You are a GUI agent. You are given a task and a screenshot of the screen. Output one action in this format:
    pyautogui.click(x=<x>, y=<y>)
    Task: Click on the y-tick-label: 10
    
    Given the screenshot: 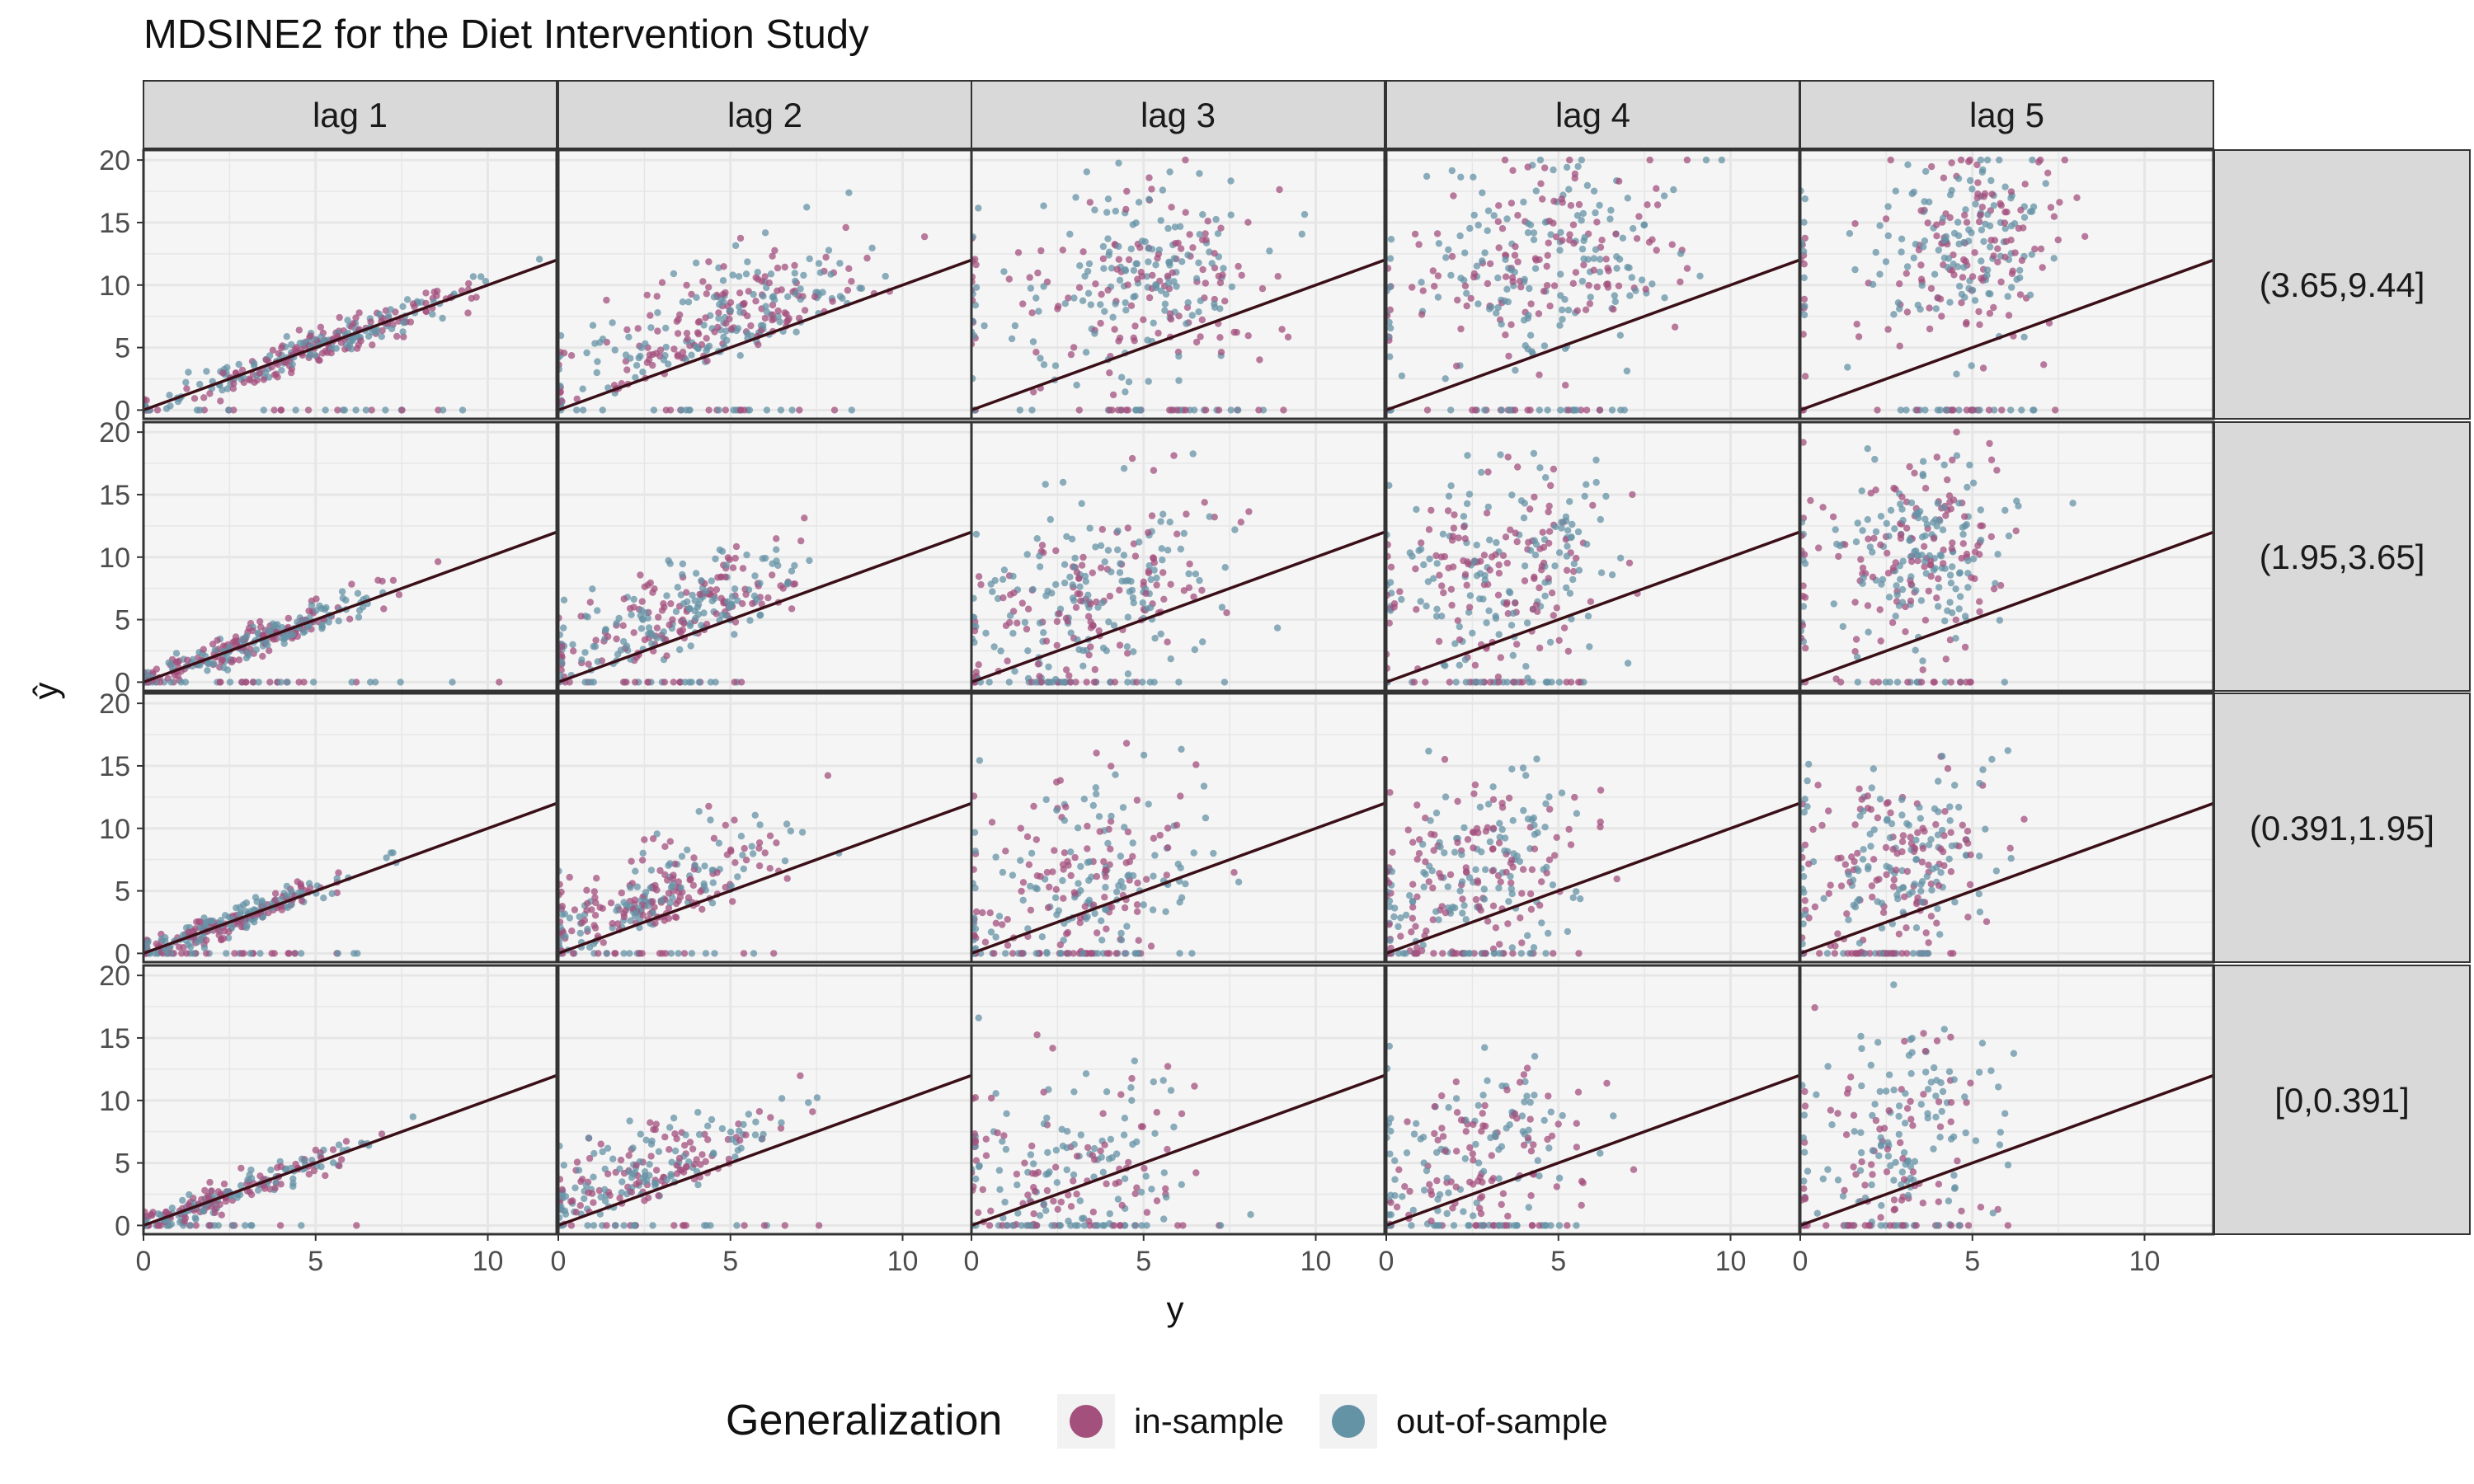 What is the action you would take?
    pyautogui.click(x=114, y=829)
    